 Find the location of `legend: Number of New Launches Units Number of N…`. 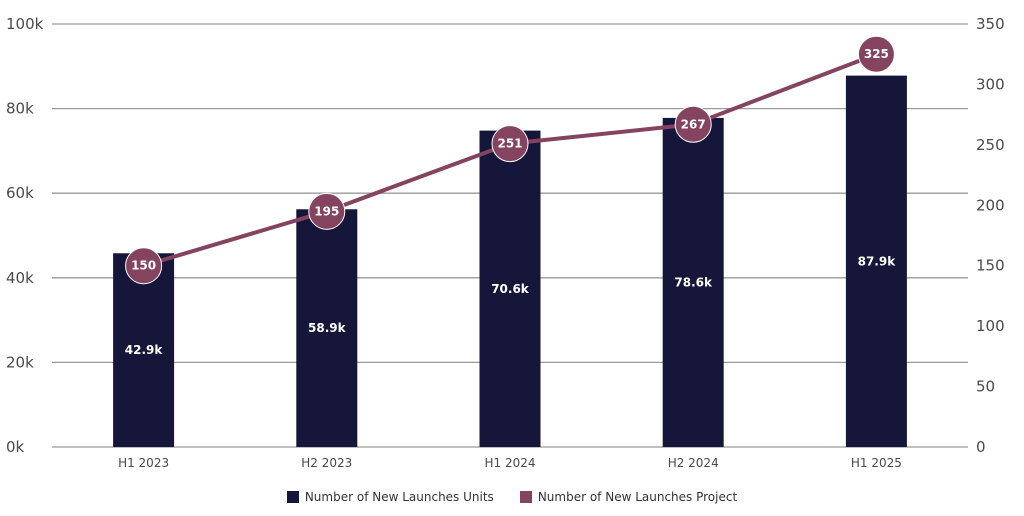

legend: Number of New Launches Units Number of N… is located at coordinates (512, 497).